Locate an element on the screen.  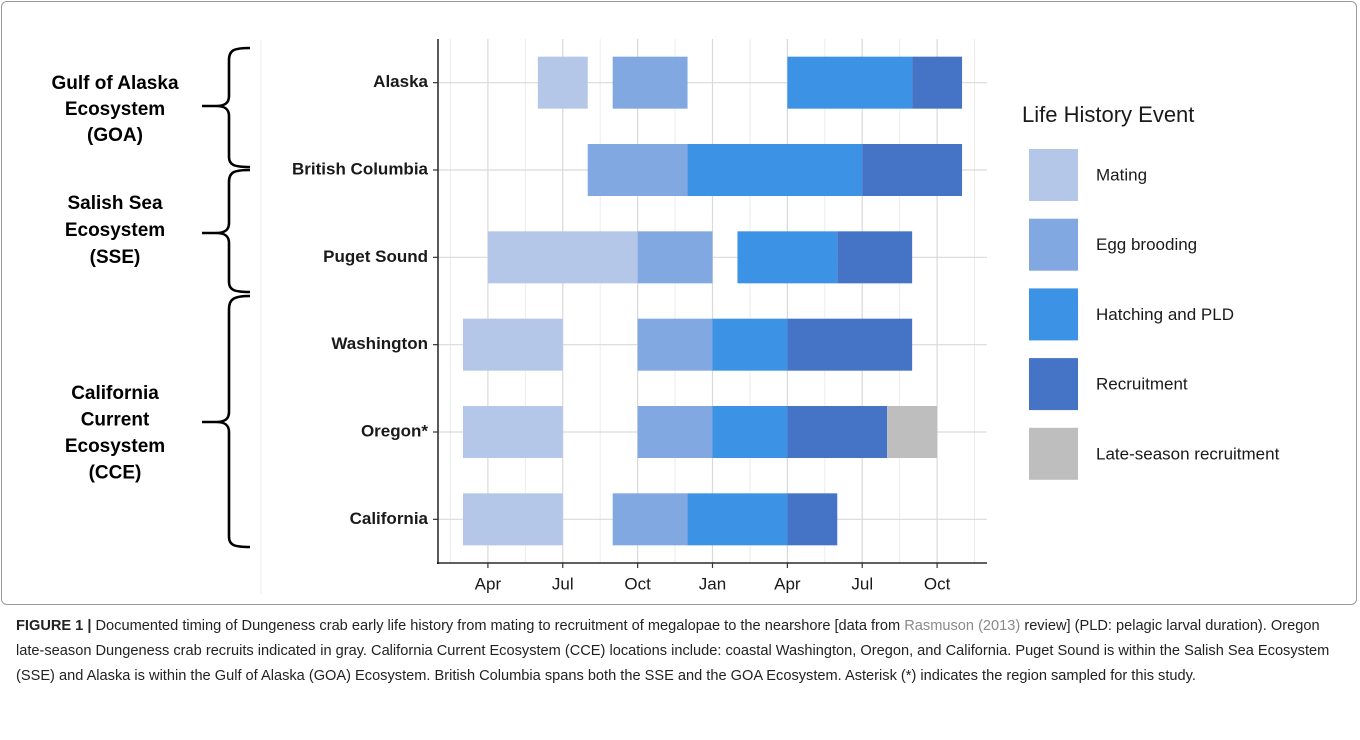
brace-sse is located at coordinates (226, 231).